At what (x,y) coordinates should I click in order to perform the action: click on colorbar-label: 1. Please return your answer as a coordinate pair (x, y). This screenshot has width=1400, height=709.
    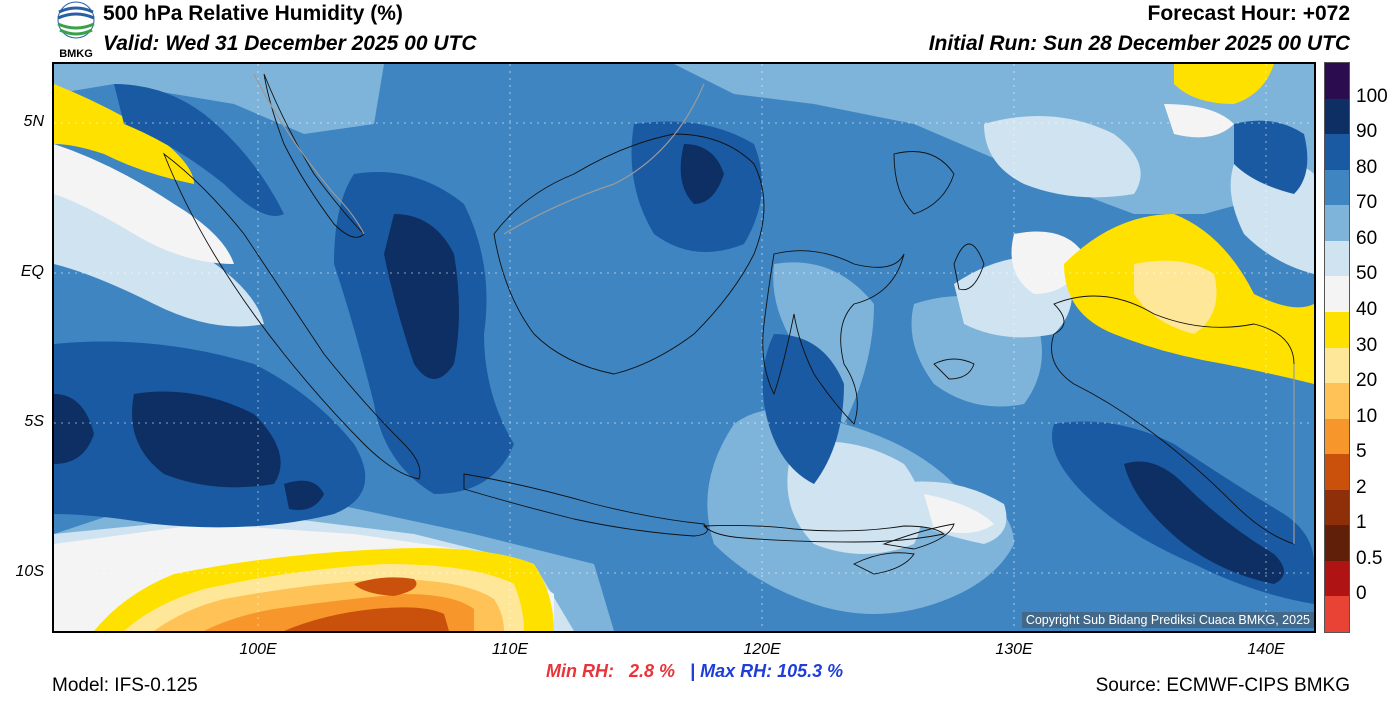
    Looking at the image, I should click on (1361, 523).